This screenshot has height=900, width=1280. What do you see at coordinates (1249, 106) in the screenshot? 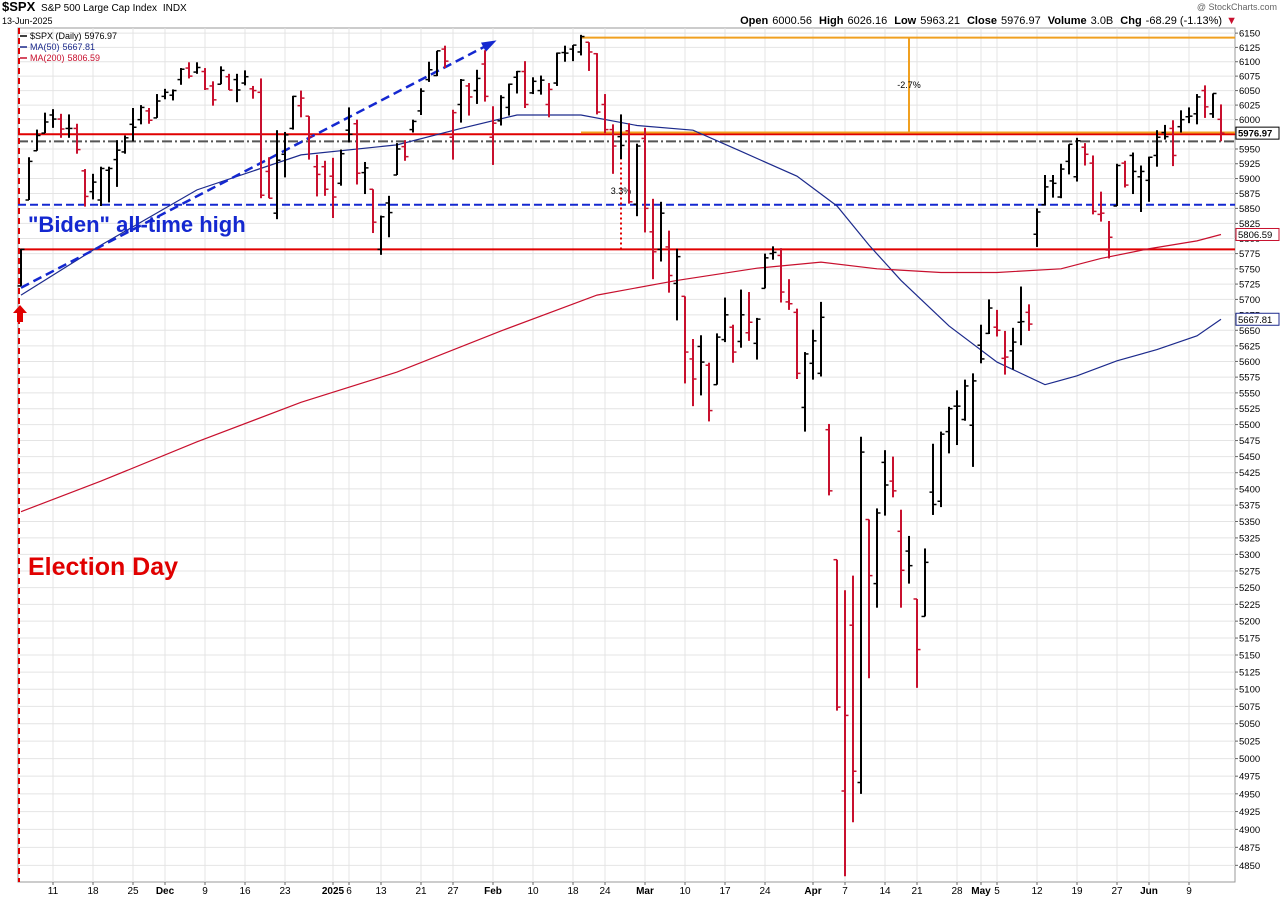
I see `y-tick-label: 6025` at bounding box center [1249, 106].